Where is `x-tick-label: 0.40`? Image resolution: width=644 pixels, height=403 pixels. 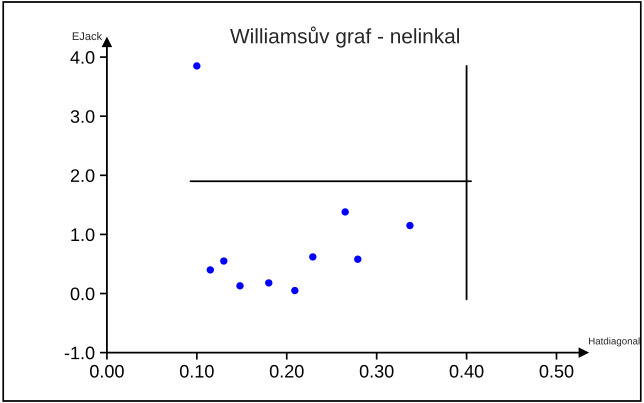
x-tick-label: 0.40 is located at coordinates (467, 371).